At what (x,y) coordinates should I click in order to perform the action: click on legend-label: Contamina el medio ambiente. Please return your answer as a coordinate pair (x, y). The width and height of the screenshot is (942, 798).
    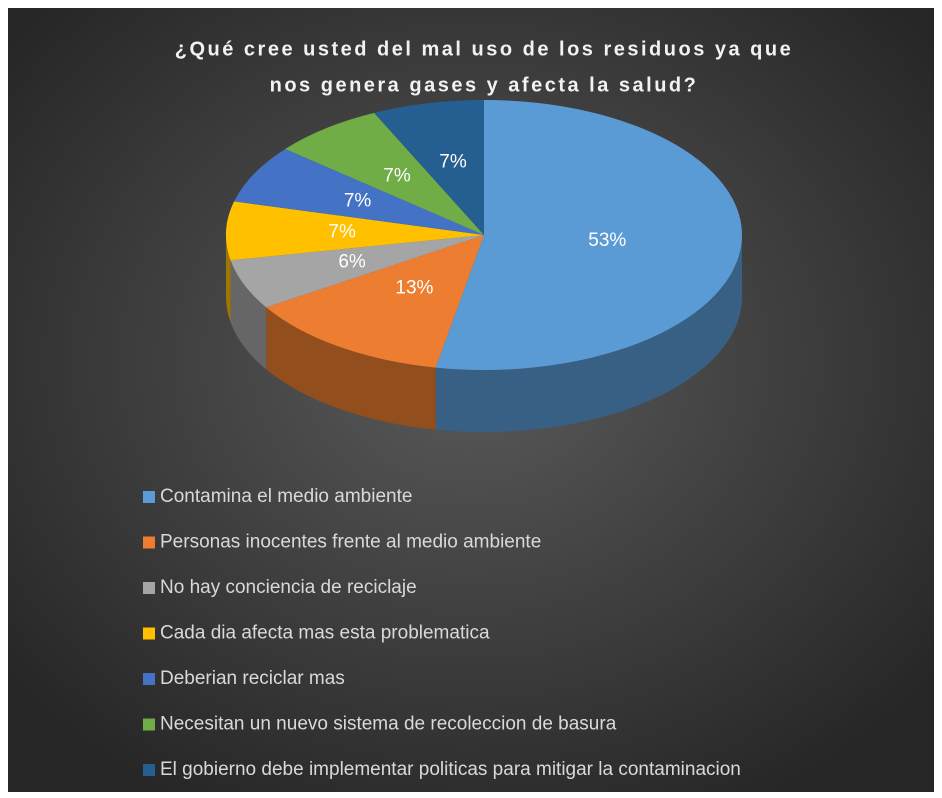
    Looking at the image, I should click on (286, 496).